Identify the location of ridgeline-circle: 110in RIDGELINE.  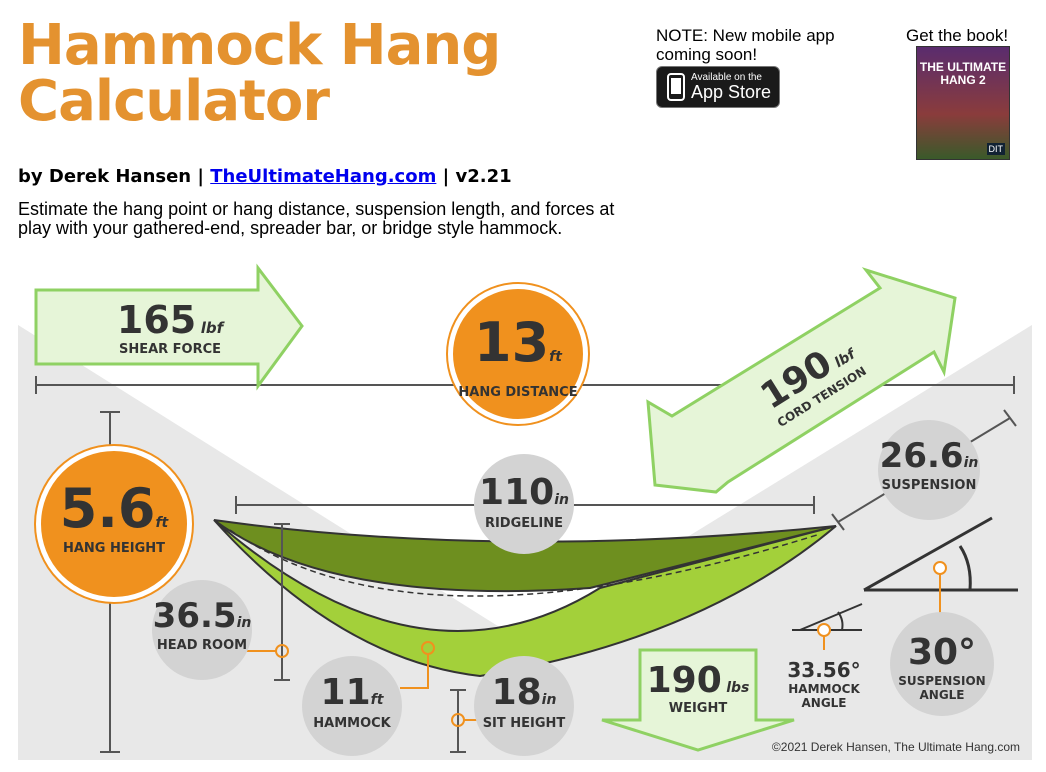
(524, 504).